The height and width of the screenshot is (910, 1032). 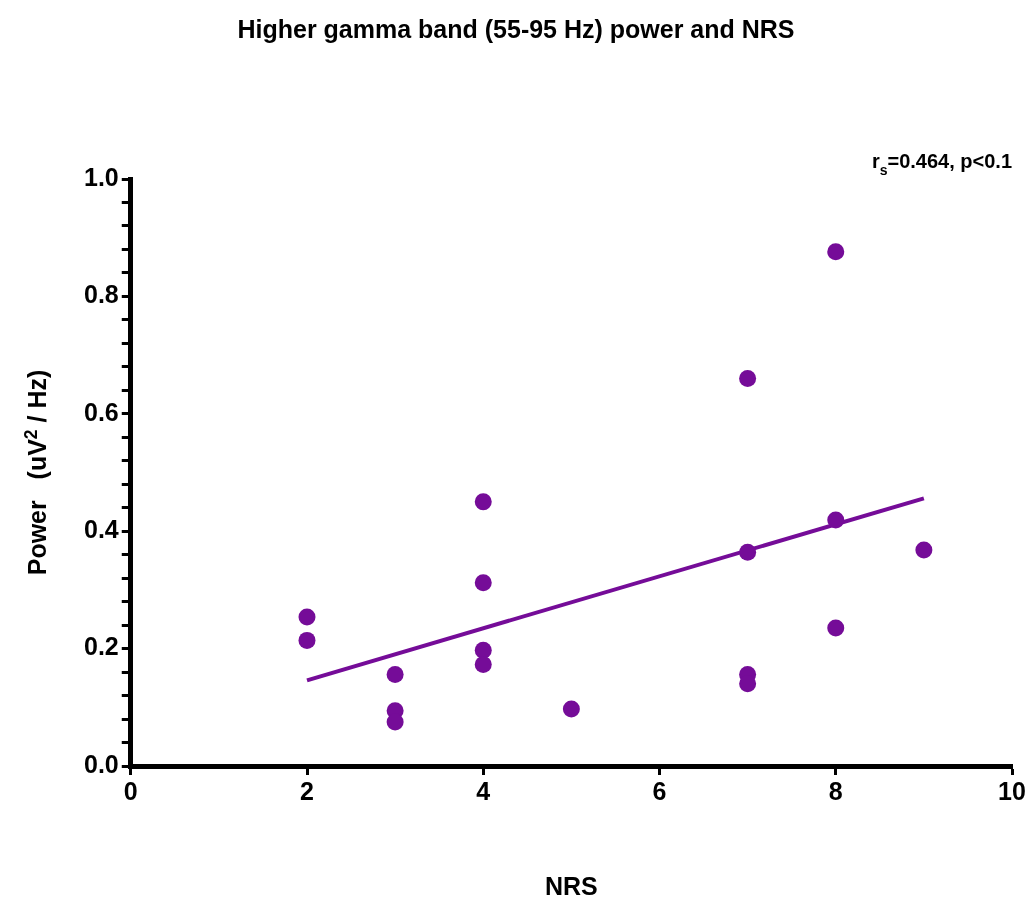 What do you see at coordinates (101, 529) in the screenshot?
I see `y-tick-label: 0.4` at bounding box center [101, 529].